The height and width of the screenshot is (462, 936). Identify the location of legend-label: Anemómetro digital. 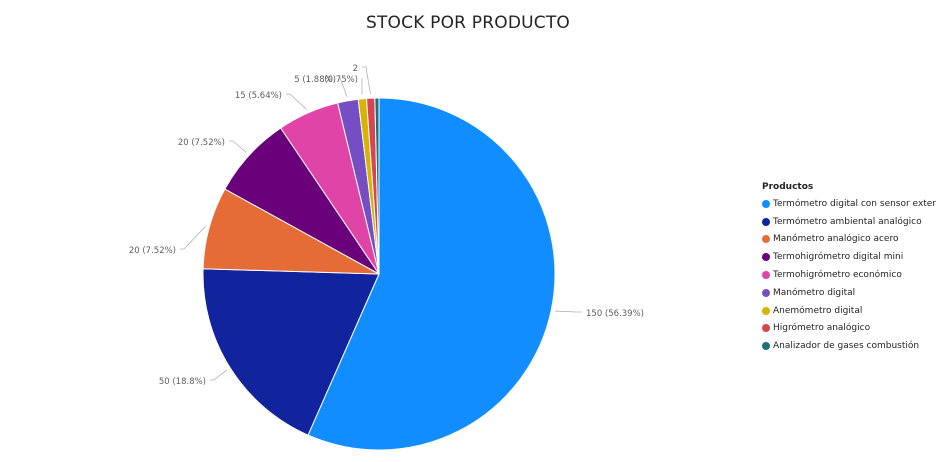
(818, 310).